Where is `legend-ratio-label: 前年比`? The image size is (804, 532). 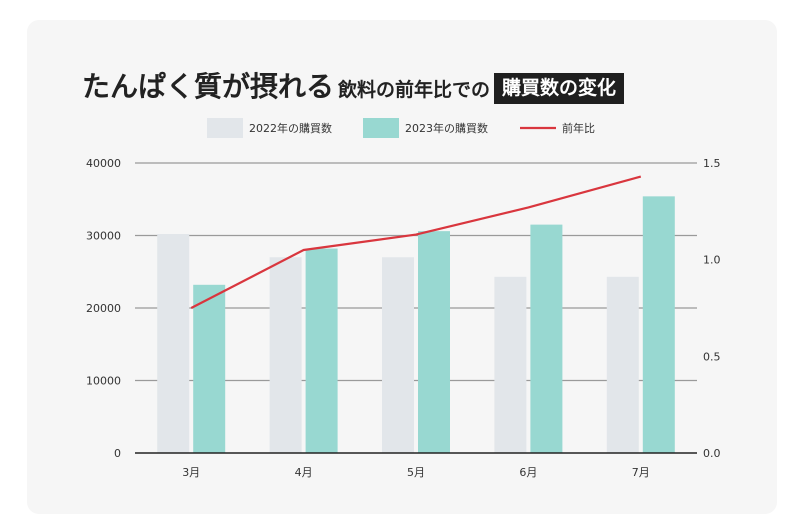 legend-ratio-label: 前年比 is located at coordinates (578, 128).